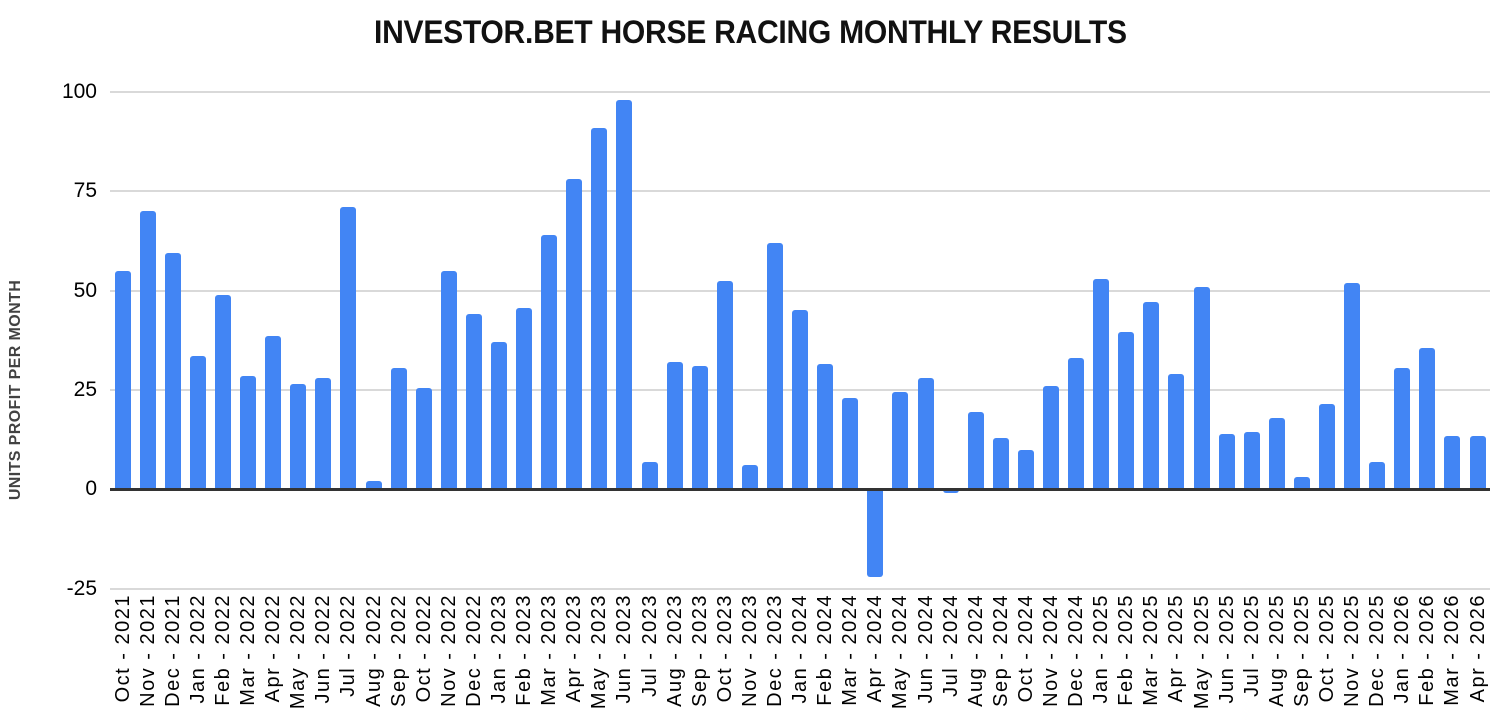 The height and width of the screenshot is (721, 1500). I want to click on x-tick-label-may-2022: May - 2022, so click(298, 652).